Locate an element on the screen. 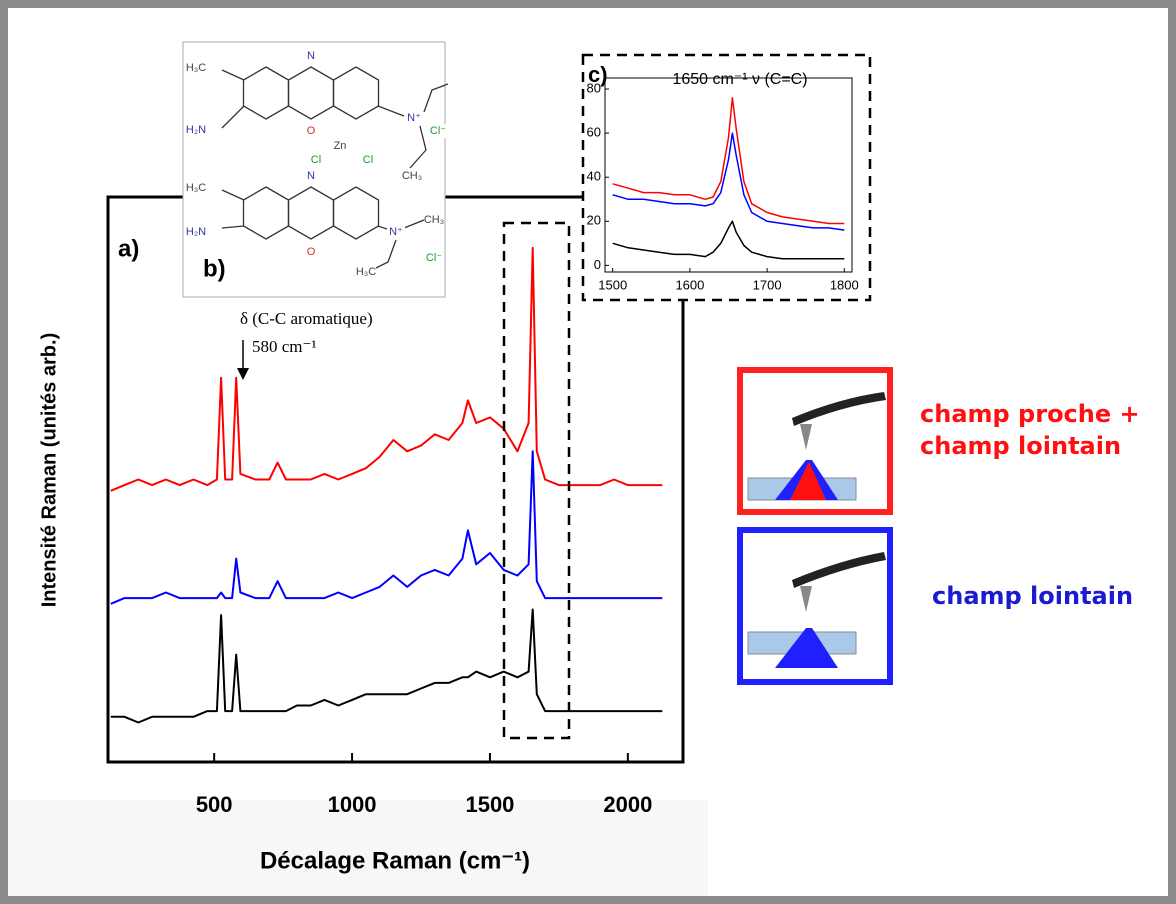 This screenshot has height=904, width=1176. legend-entry: champ proche + champ lointain is located at coordinates (1030, 430).